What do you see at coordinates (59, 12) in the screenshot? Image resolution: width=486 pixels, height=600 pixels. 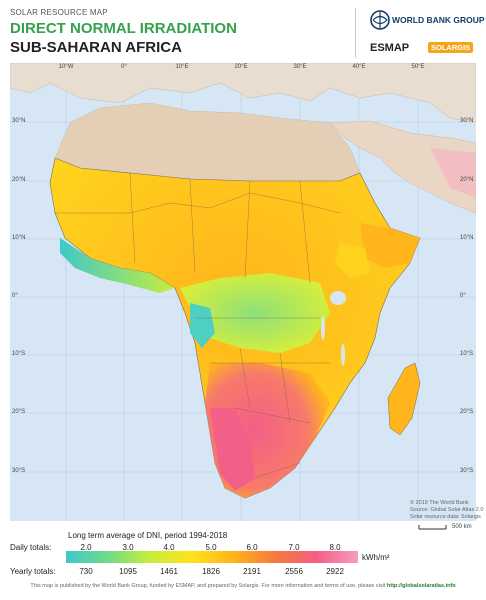 I see `map-supertitle: SOLAR RESOURCE MAP` at bounding box center [59, 12].